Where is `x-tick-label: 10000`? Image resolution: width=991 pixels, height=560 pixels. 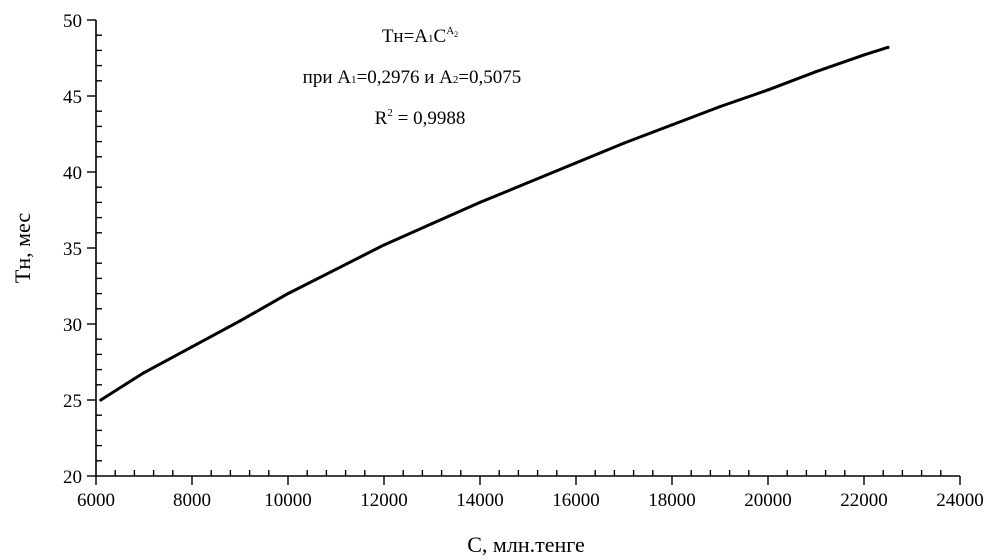 x-tick-label: 10000 is located at coordinates (288, 500).